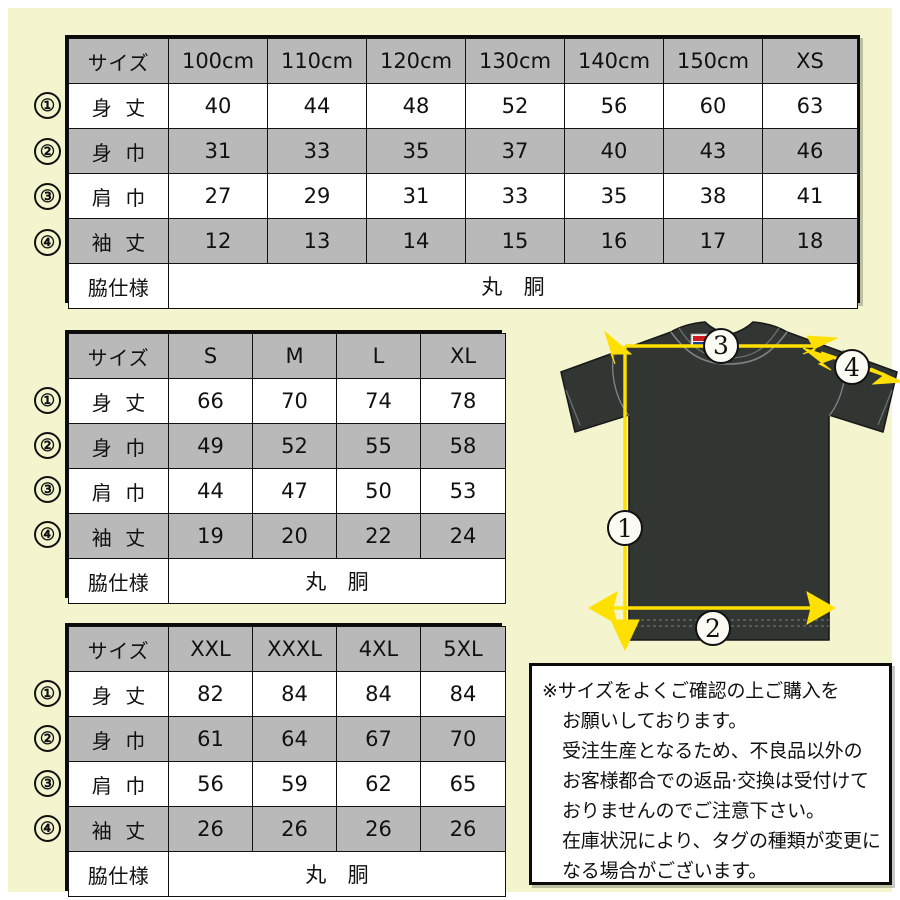 The width and height of the screenshot is (900, 900). I want to click on column-header: 130cm, so click(515, 61).